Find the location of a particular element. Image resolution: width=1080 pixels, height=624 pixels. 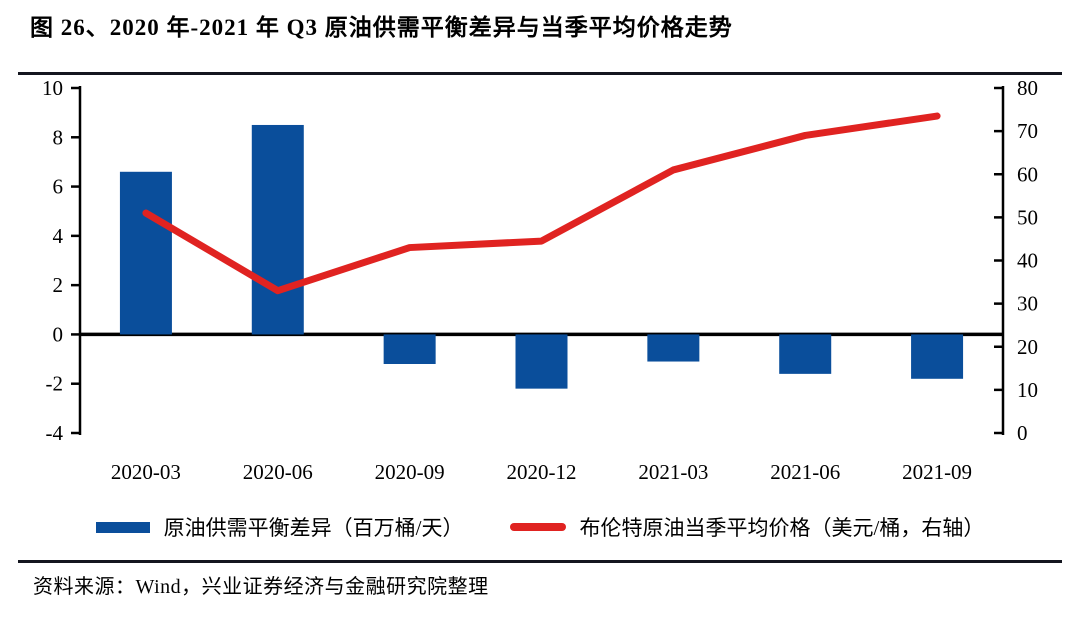

chart-legend: 原油供需平衡差异（百万桶/天） 布伦特原油当季平均价格（美元/桶，右轴） is located at coordinates (540, 527).